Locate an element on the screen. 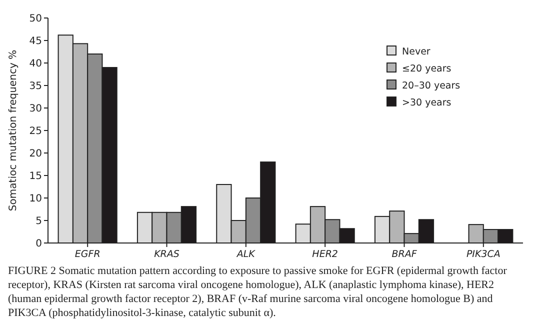 This screenshot has width=536, height=324. x-tick-label: PIK3CA is located at coordinates (483, 254).